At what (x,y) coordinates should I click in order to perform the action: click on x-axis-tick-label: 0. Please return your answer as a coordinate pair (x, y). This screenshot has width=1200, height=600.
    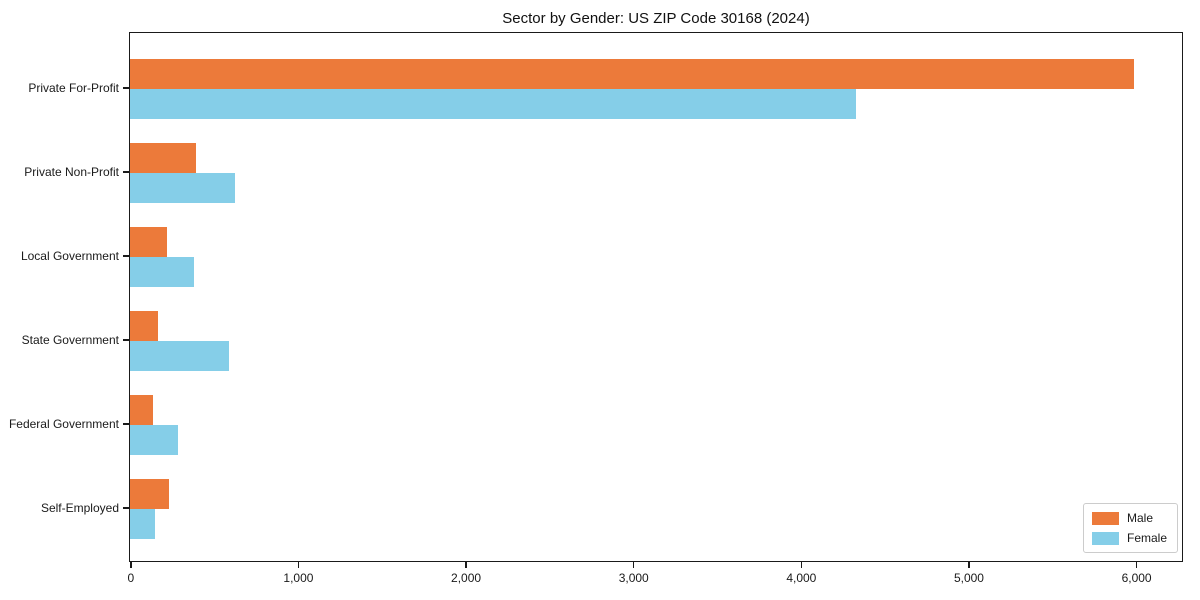
    Looking at the image, I should click on (131, 578).